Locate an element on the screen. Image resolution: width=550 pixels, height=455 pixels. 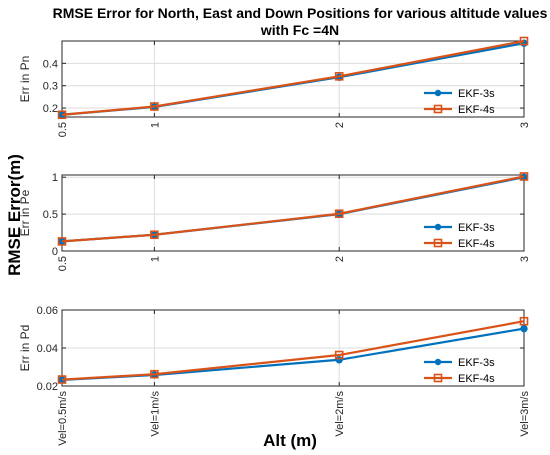
y-tick-label: 0.06 is located at coordinates (47, 311).